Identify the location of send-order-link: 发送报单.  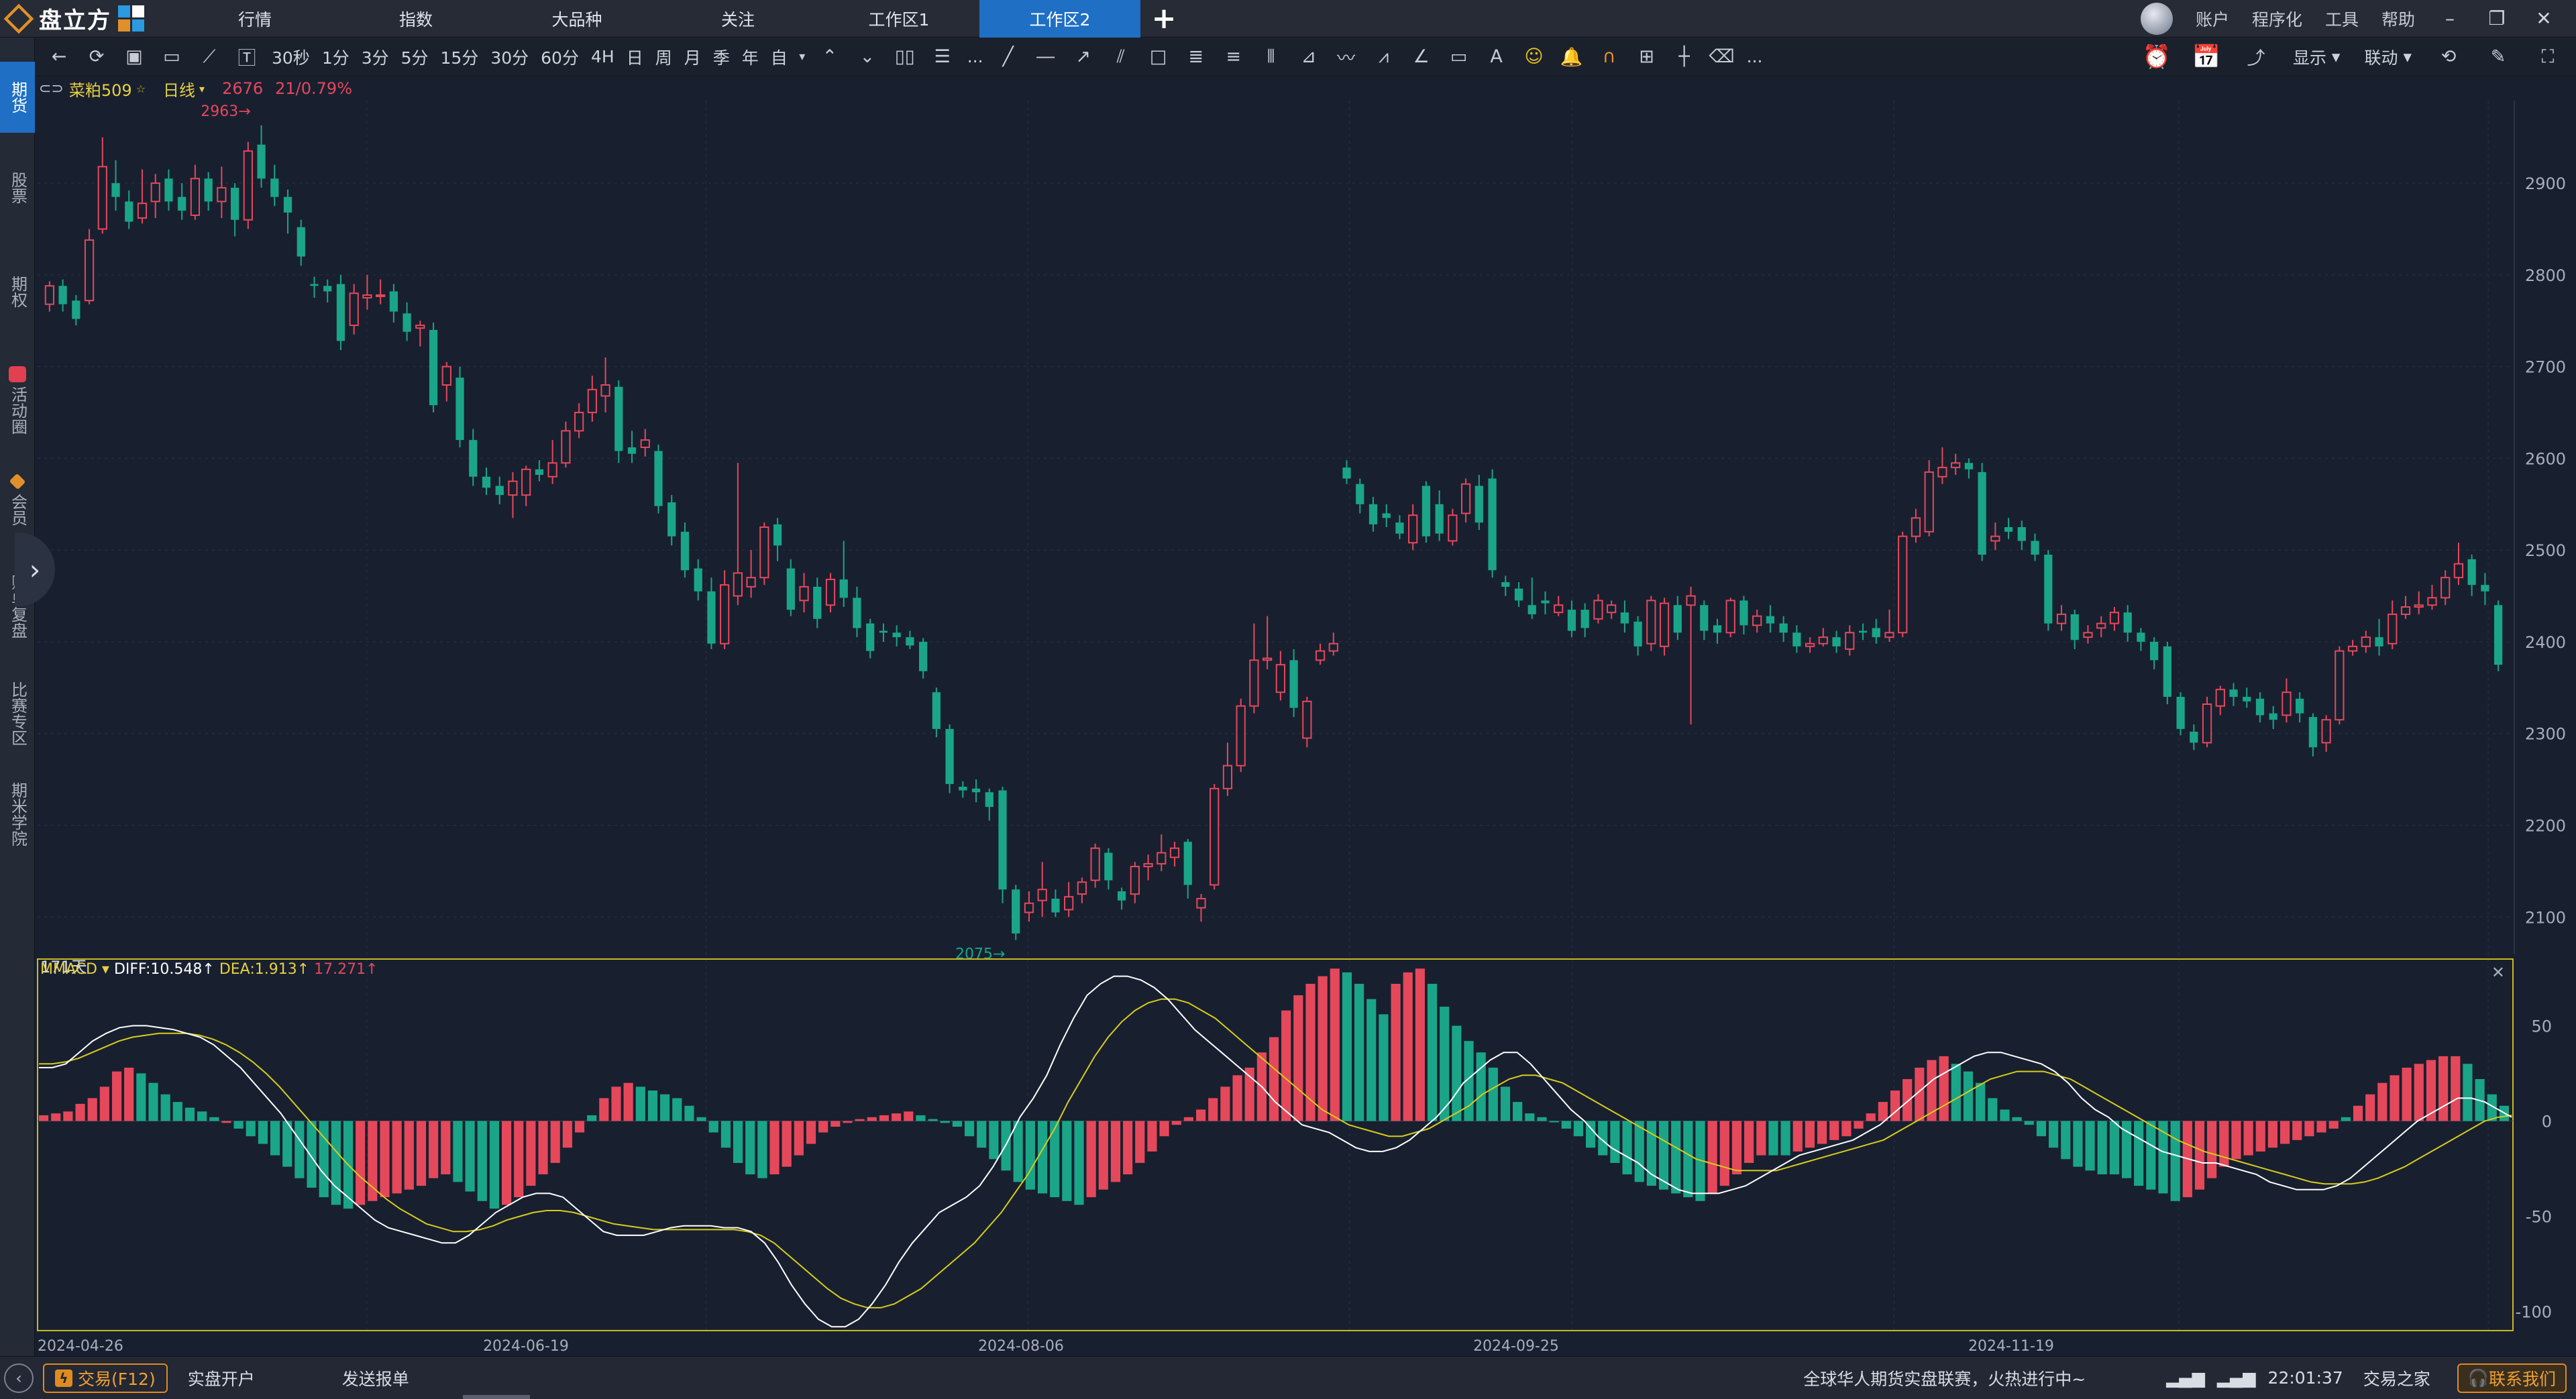
(375, 1379).